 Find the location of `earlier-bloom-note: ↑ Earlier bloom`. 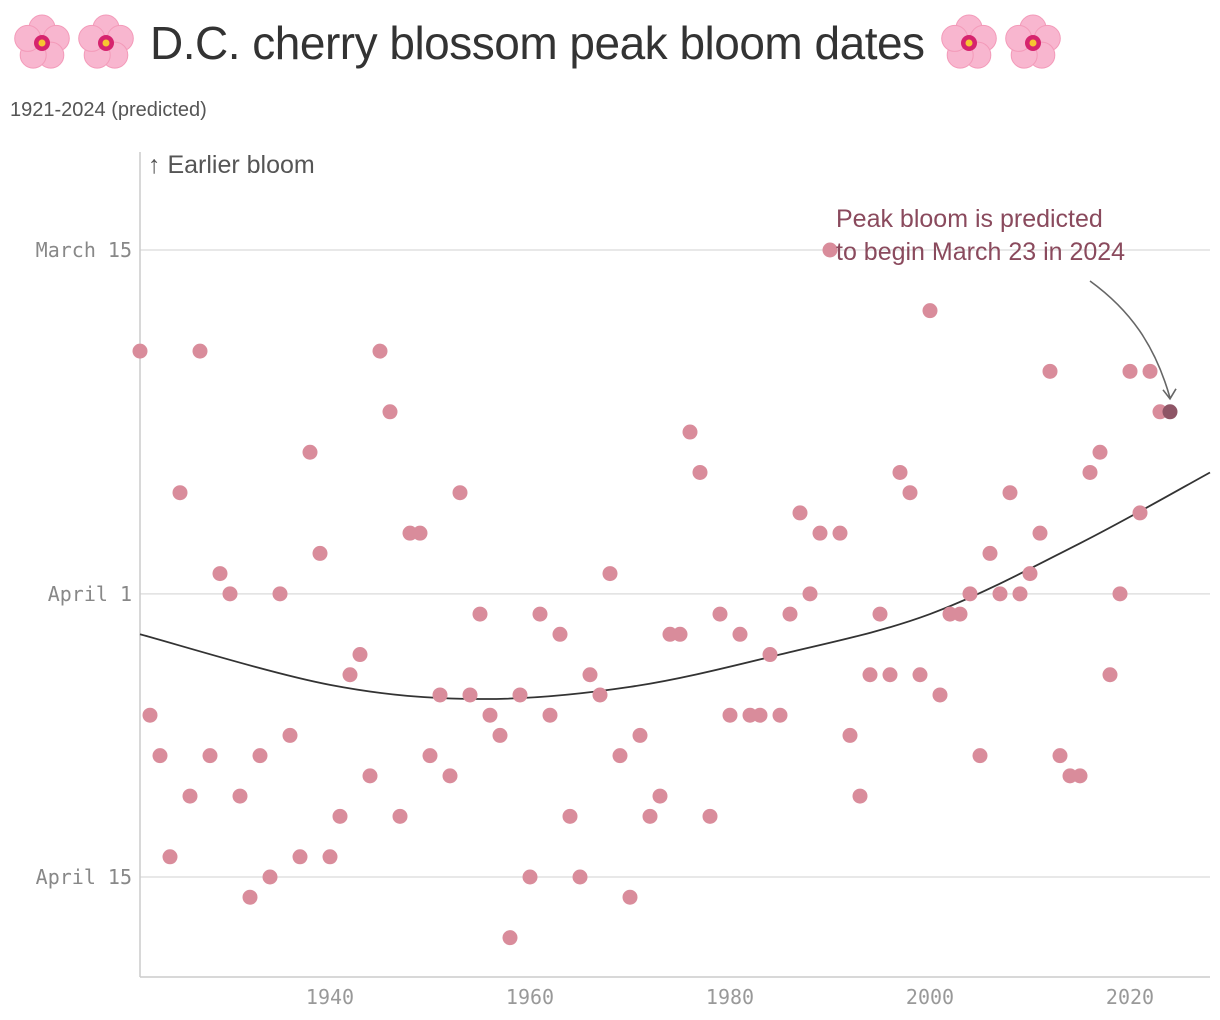

earlier-bloom-note: ↑ Earlier bloom is located at coordinates (231, 165).